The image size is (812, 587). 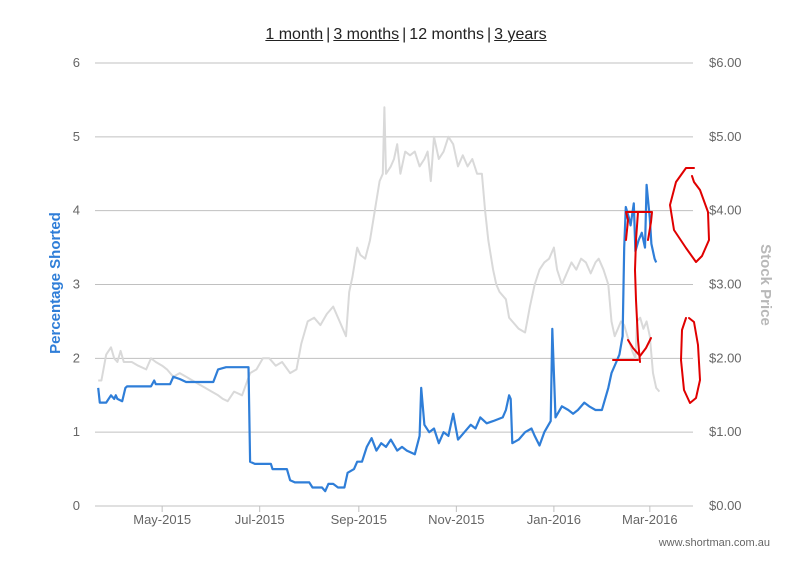 I want to click on credit-link: www.shortman.com.au, so click(x=714, y=543).